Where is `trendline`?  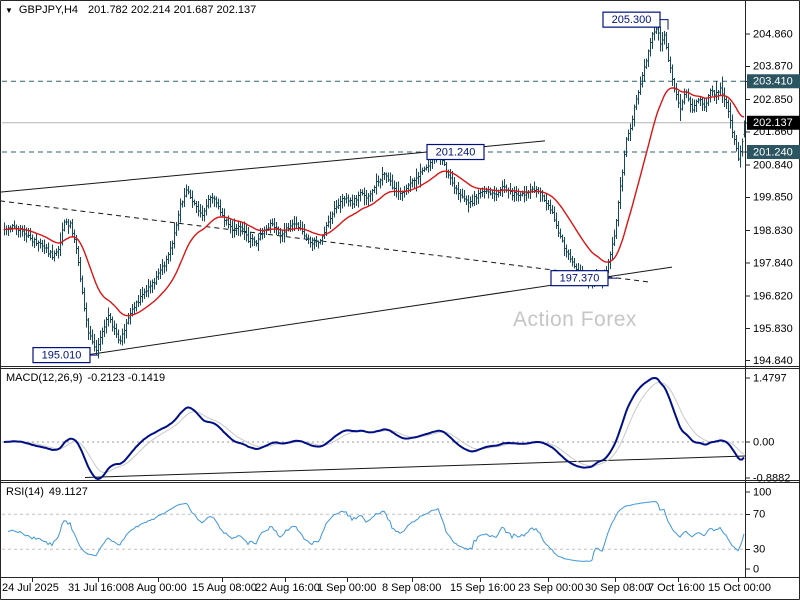 trendline is located at coordinates (325, 241).